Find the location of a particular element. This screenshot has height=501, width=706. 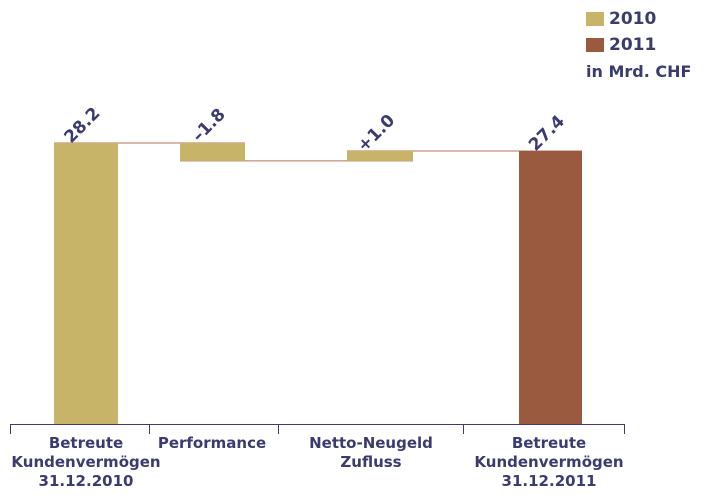

category-label-3: Betreute Kundenvermögen 31.12.2011 is located at coordinates (549, 462).